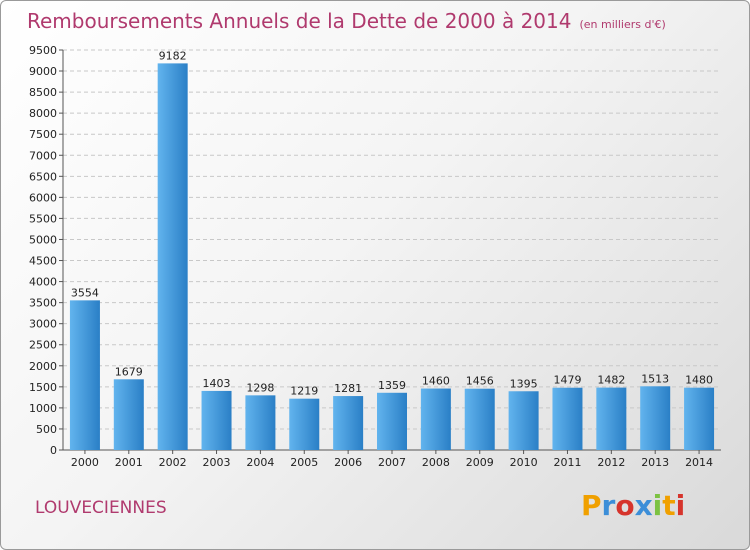  Describe the element at coordinates (591, 505) in the screenshot. I see `logo-letter: P` at that location.